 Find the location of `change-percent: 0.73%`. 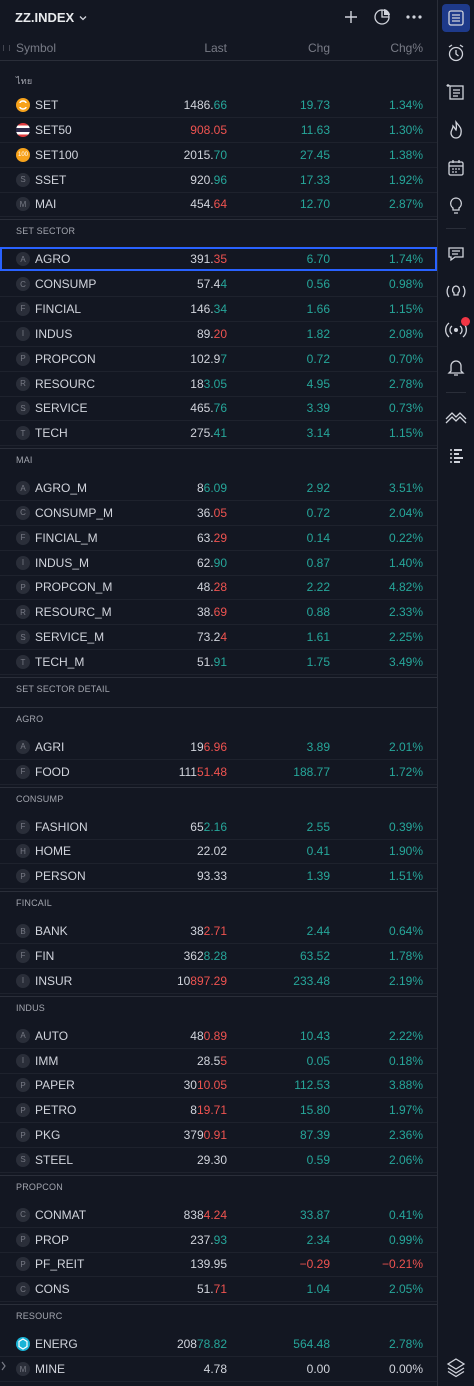

change-percent: 0.73% is located at coordinates (405, 408).